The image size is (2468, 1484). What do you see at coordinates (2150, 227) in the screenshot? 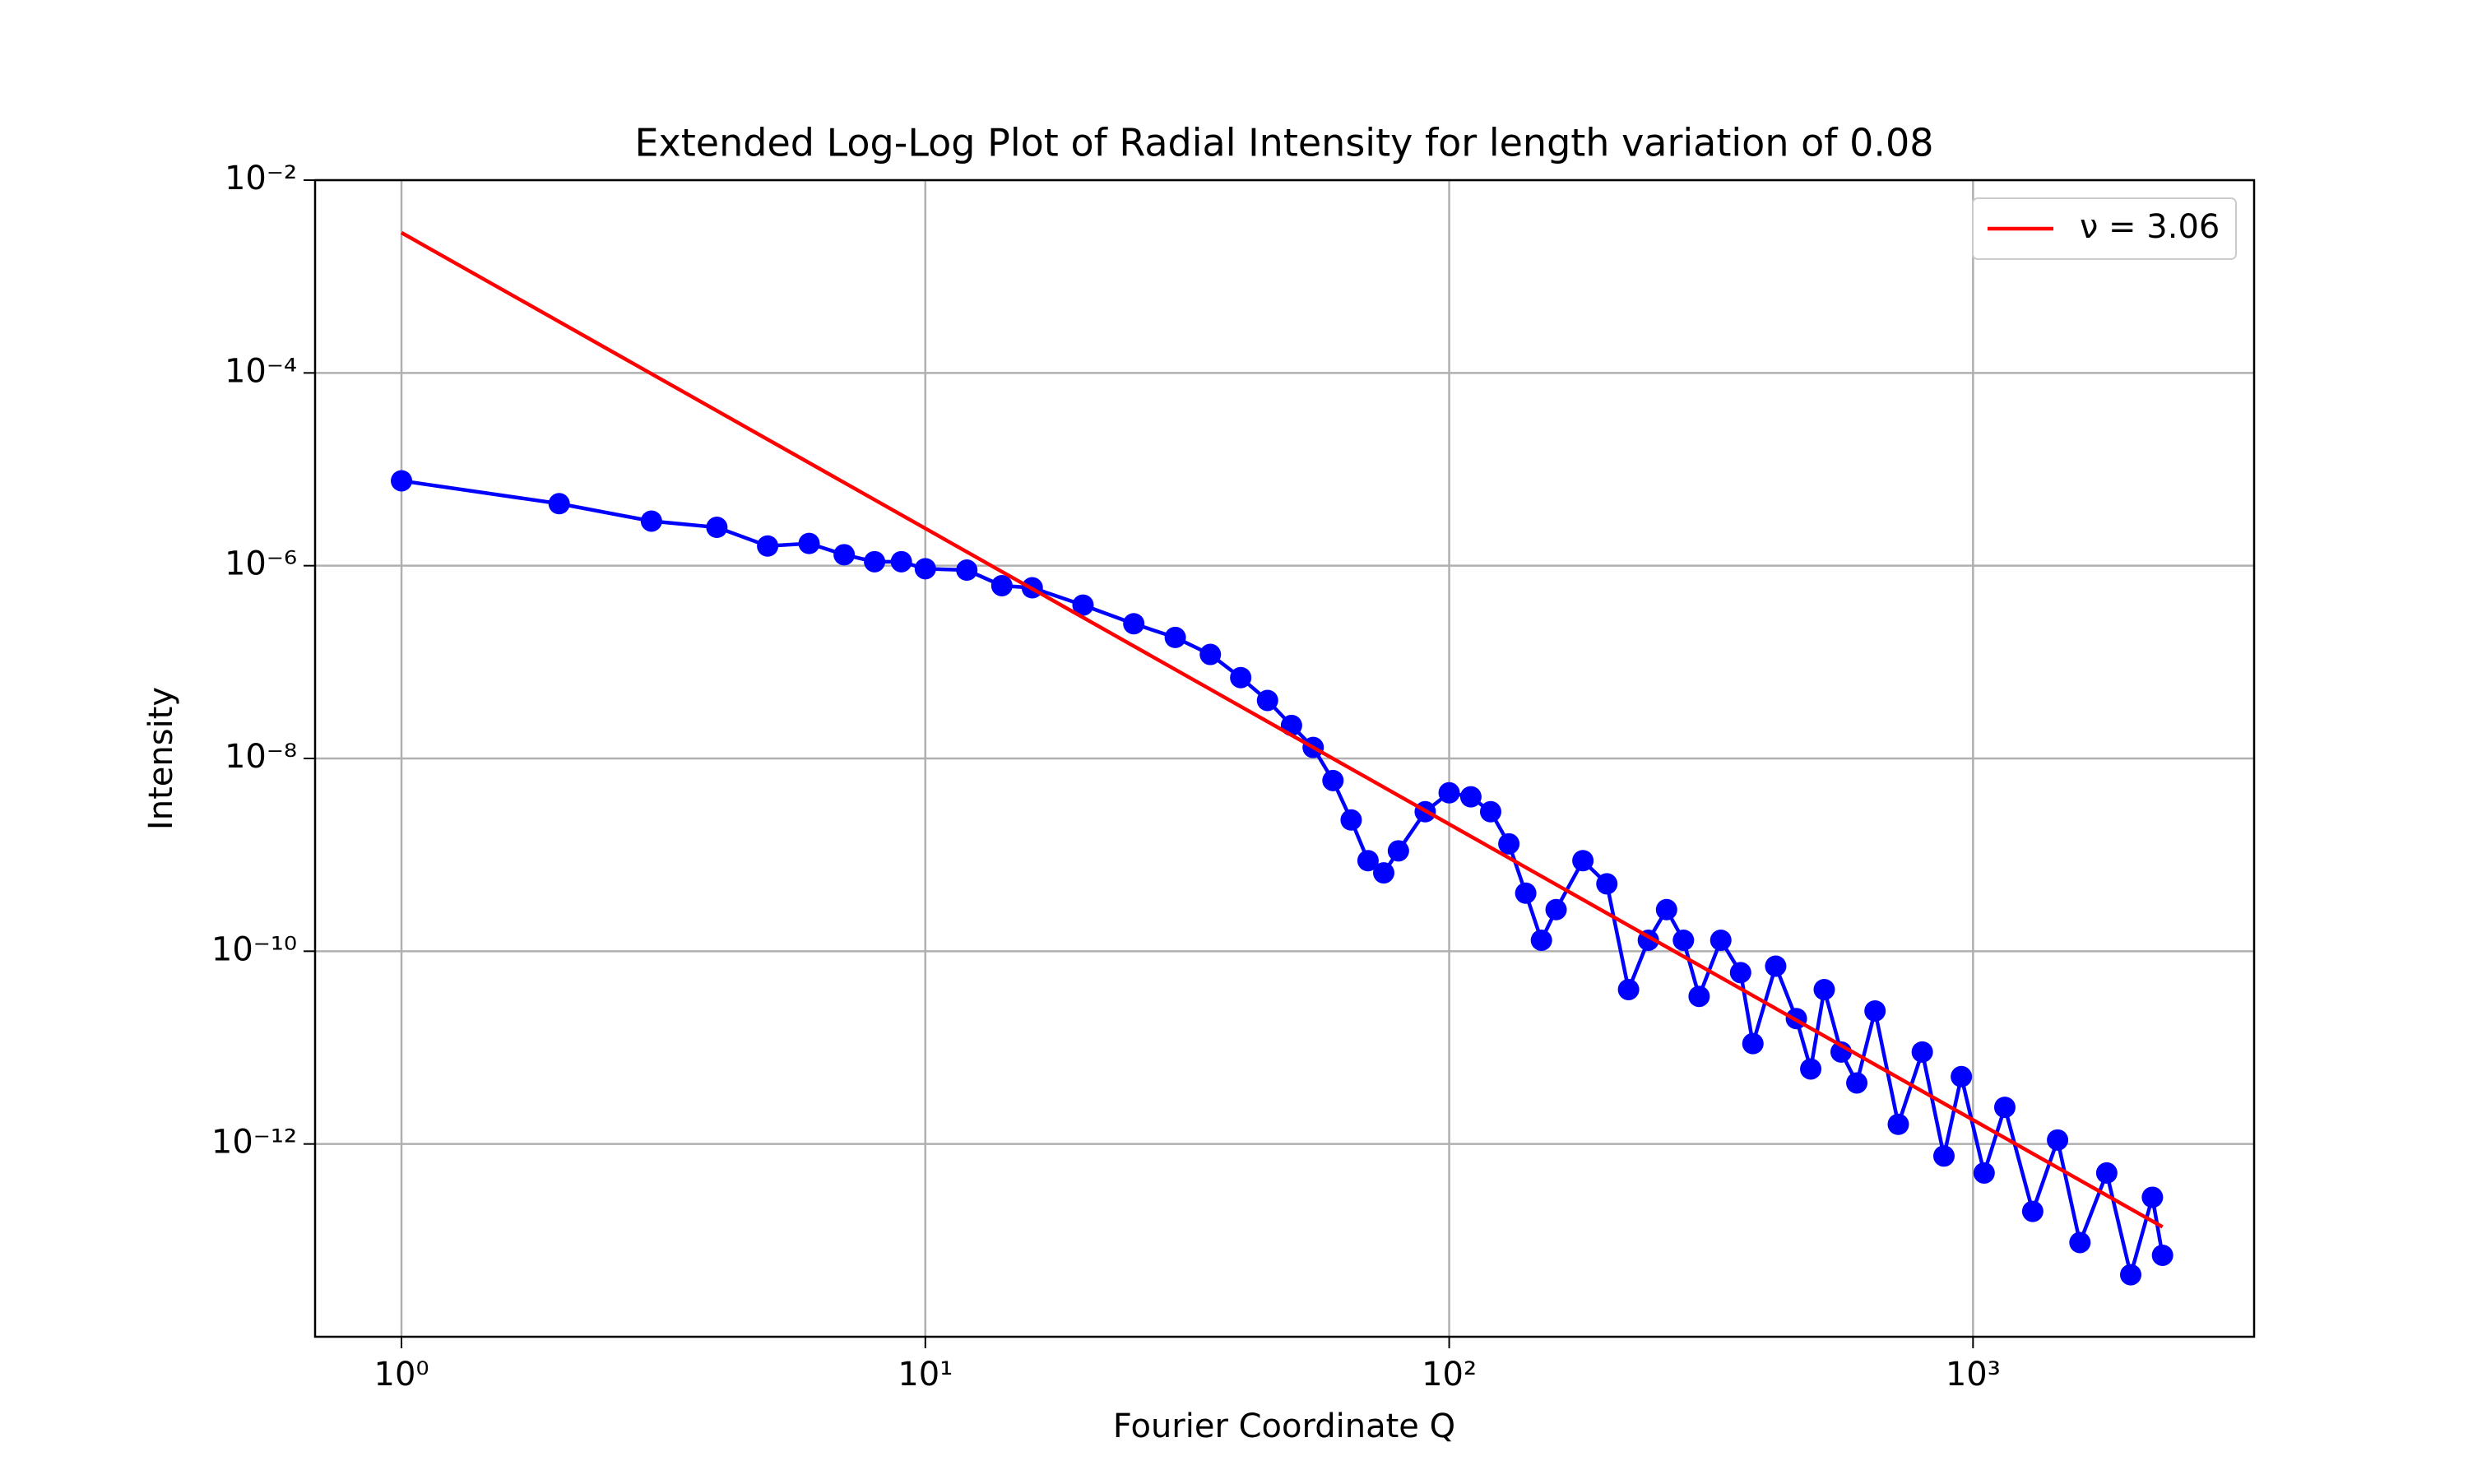
I see `legend-label: ν = 3.06` at bounding box center [2150, 227].